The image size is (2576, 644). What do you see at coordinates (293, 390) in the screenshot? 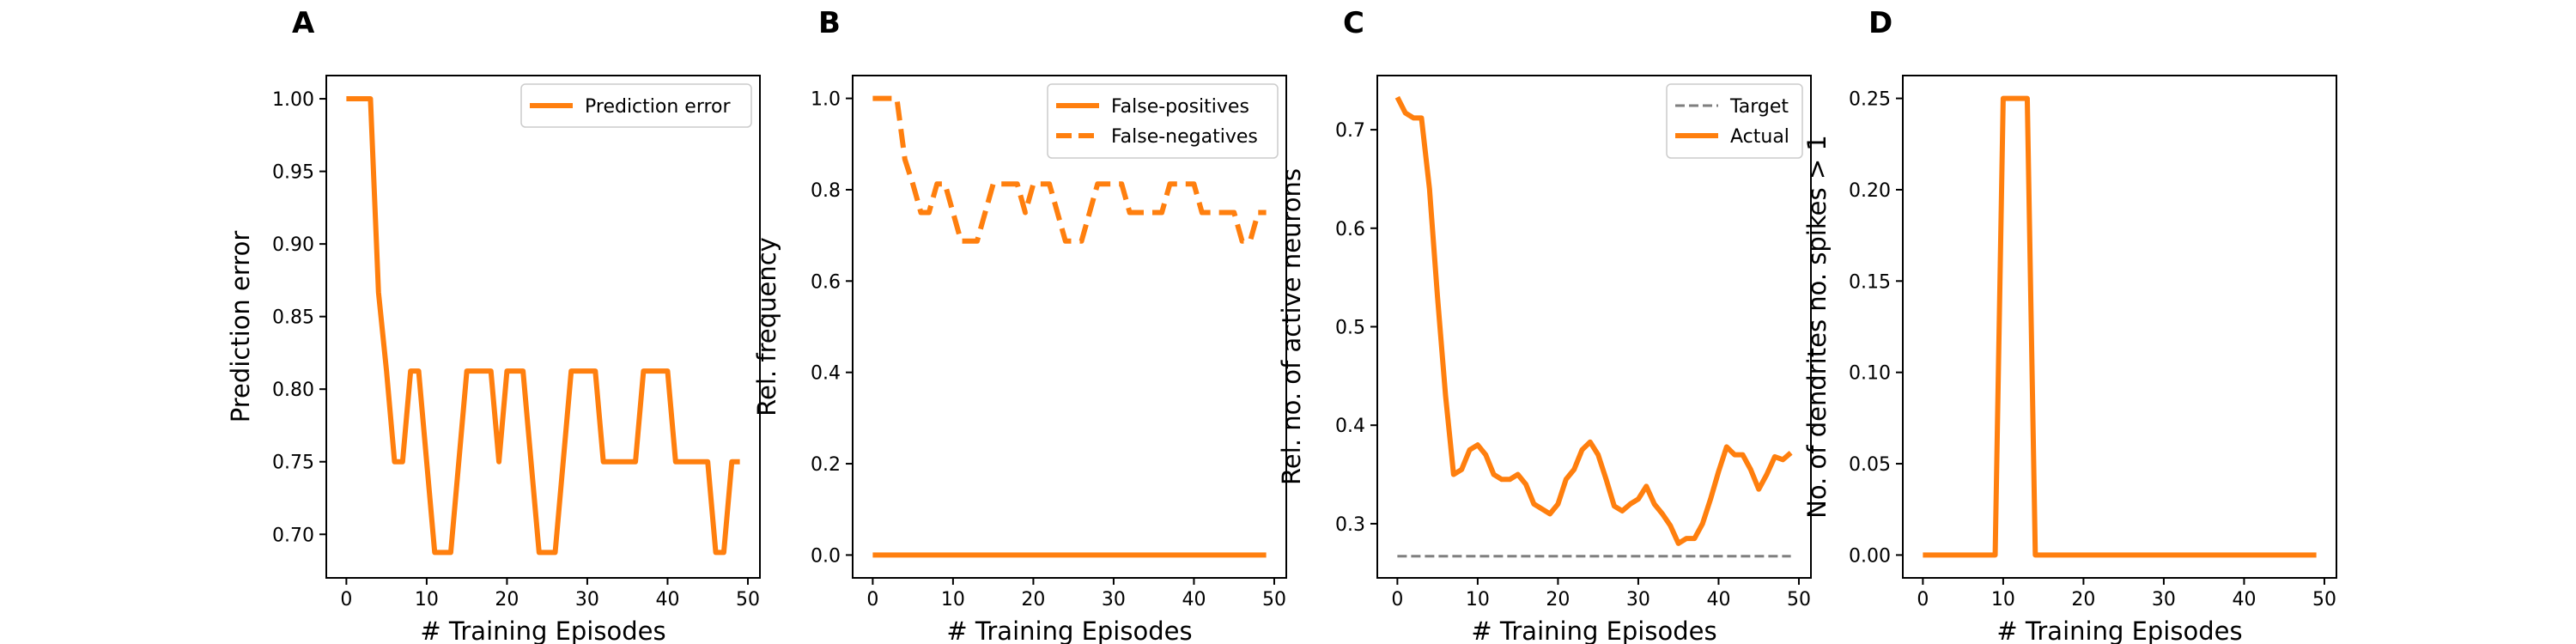
I see `y-tick-label: 0.80` at bounding box center [293, 390].